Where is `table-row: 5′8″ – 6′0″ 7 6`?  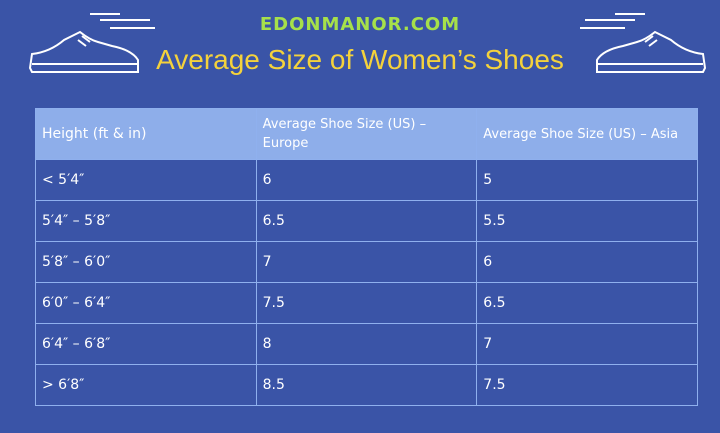
table-row: 5′8″ – 6′0″ 7 6 is located at coordinates (366, 262).